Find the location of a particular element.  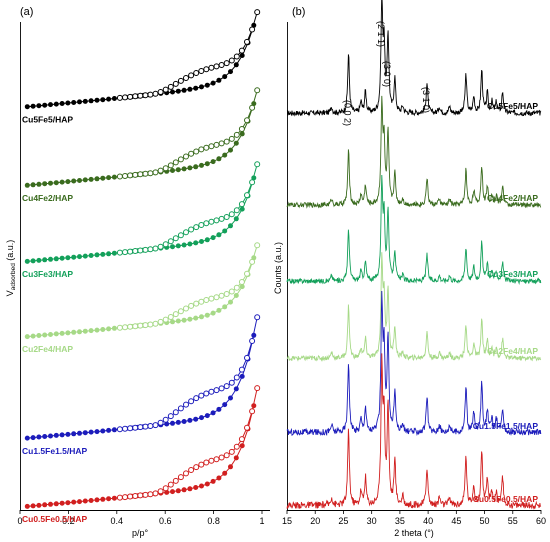

isotherm-series-cu4fe2-hap is located at coordinates (142, 137).